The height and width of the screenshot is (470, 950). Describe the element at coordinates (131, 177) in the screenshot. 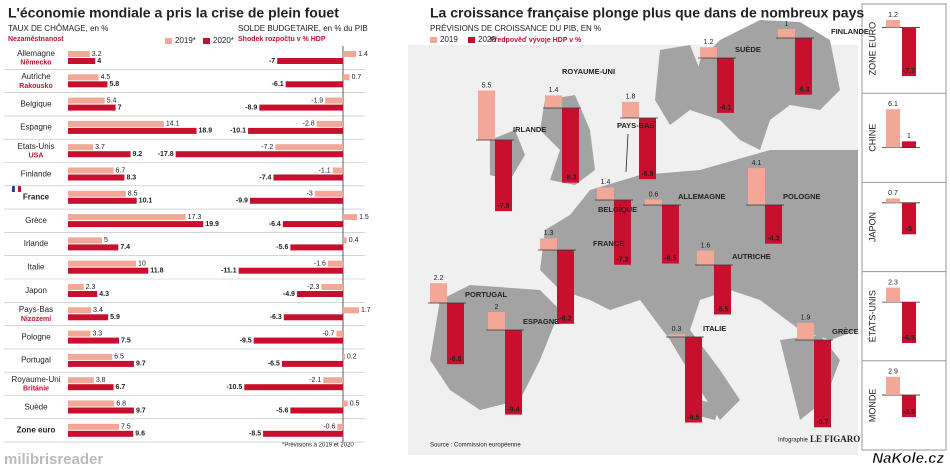

I see `value-label: 8.3` at that location.